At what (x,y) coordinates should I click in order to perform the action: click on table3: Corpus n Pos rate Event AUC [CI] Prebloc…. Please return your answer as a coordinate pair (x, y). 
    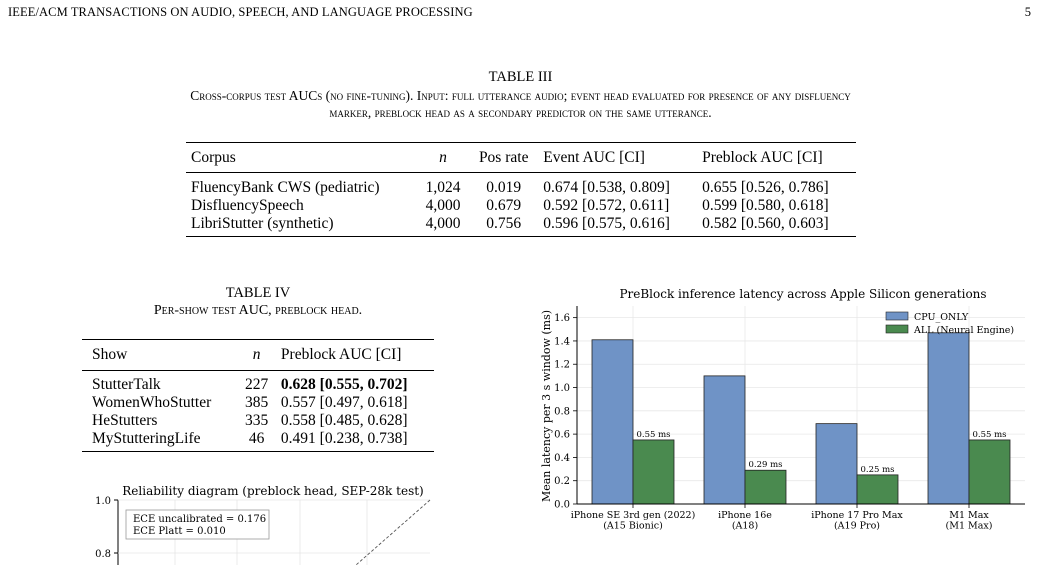
    Looking at the image, I should click on (521, 189).